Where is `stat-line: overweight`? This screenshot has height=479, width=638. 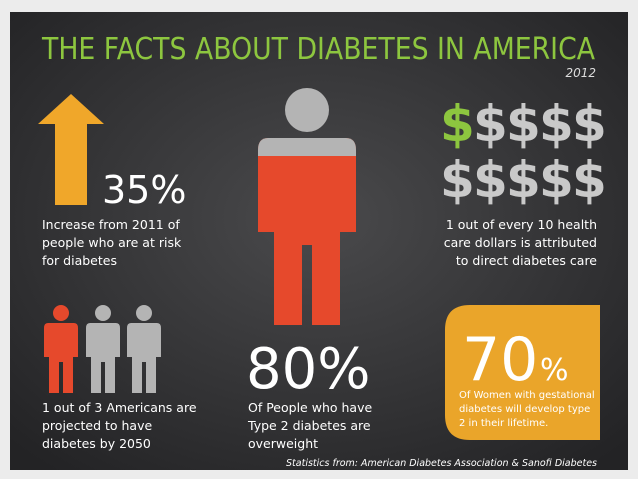
stat-line: overweight is located at coordinates (283, 443).